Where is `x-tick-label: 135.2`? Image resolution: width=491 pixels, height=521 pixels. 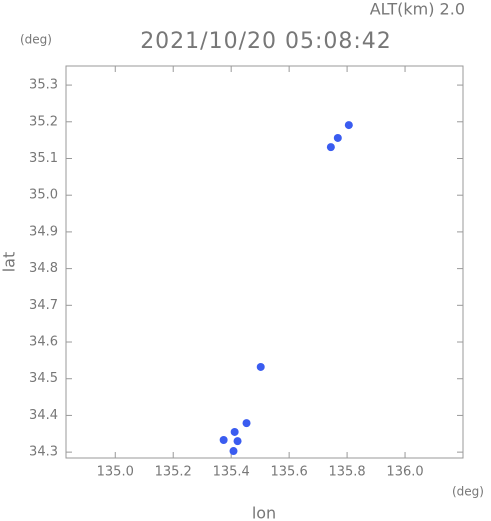 x-tick-label: 135.2 is located at coordinates (173, 472).